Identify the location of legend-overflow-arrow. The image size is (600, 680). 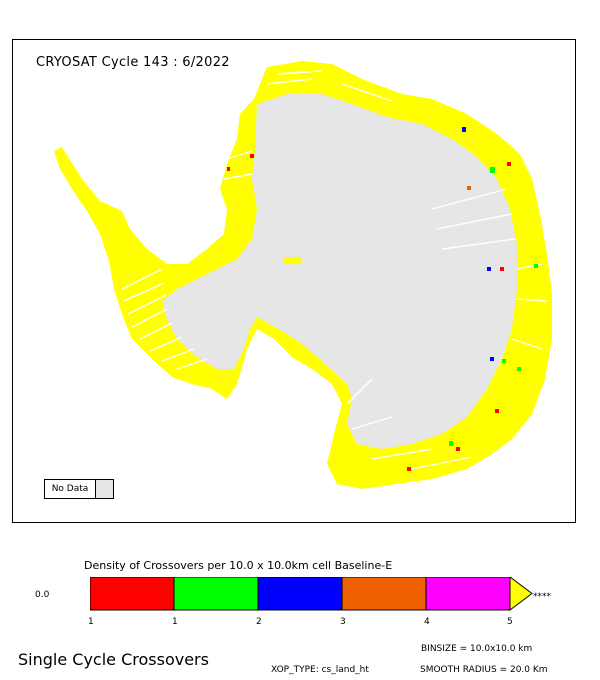
(521, 594).